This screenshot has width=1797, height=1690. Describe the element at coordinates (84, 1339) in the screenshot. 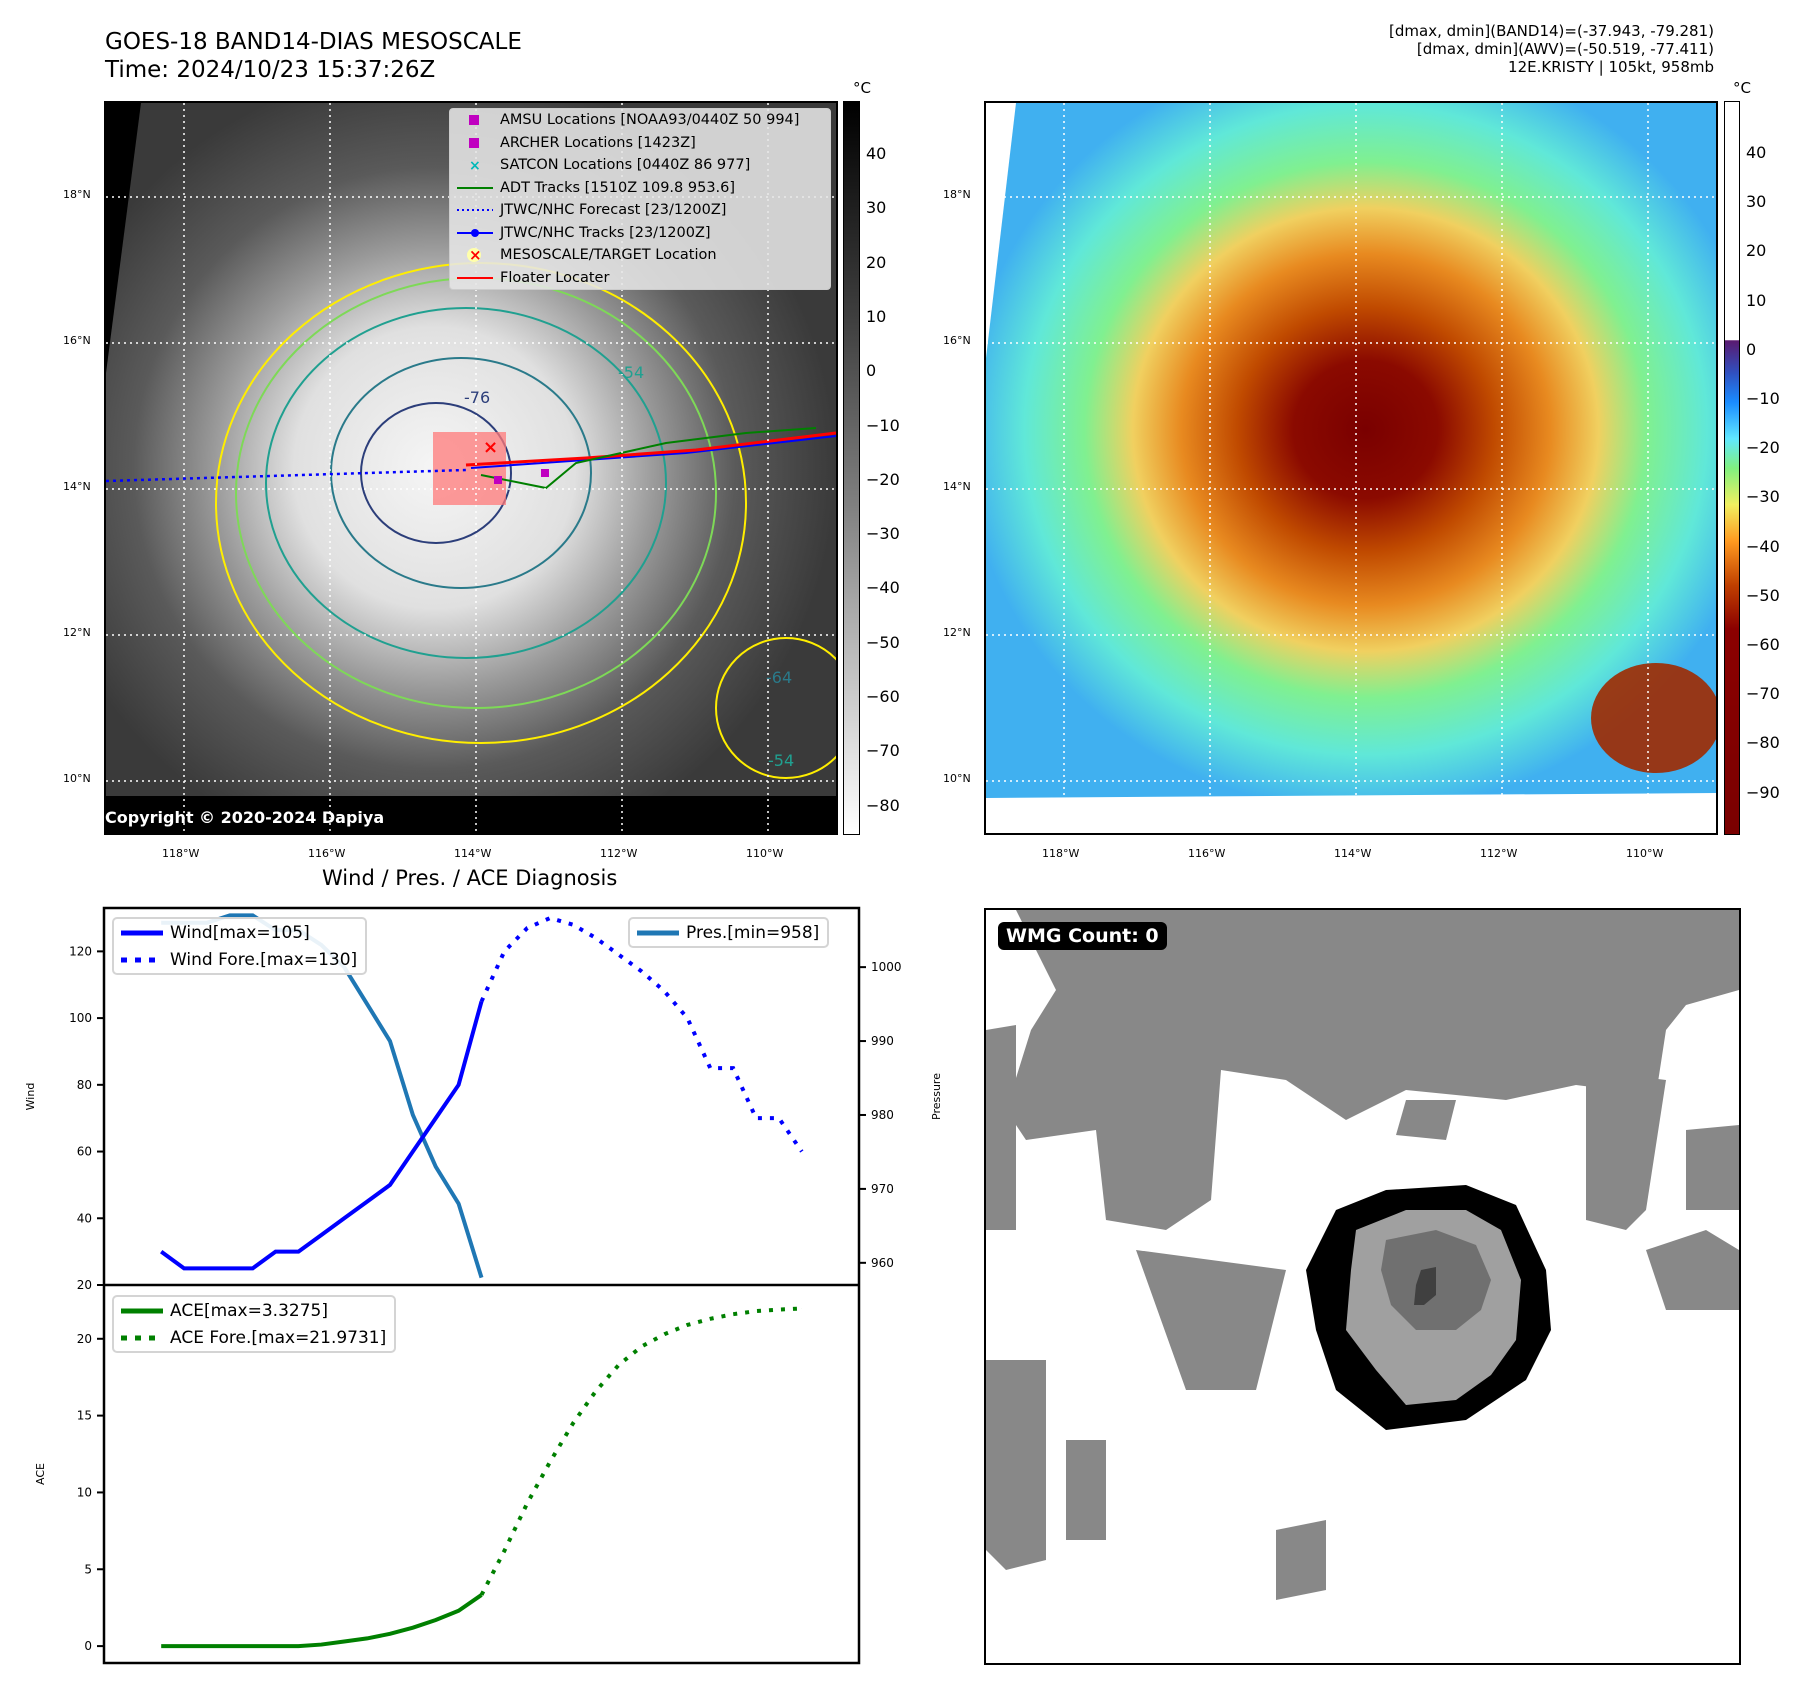

I see `ace-ytick-label: 20` at that location.